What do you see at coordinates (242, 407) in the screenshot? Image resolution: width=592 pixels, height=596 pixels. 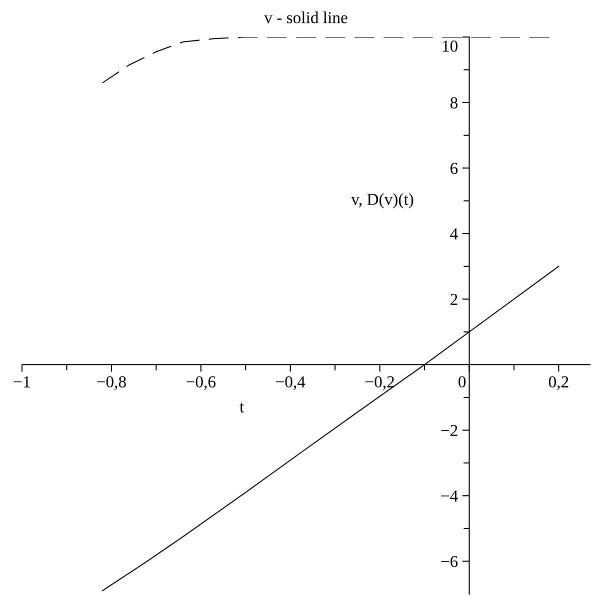 I see `x-axis-title: t` at bounding box center [242, 407].